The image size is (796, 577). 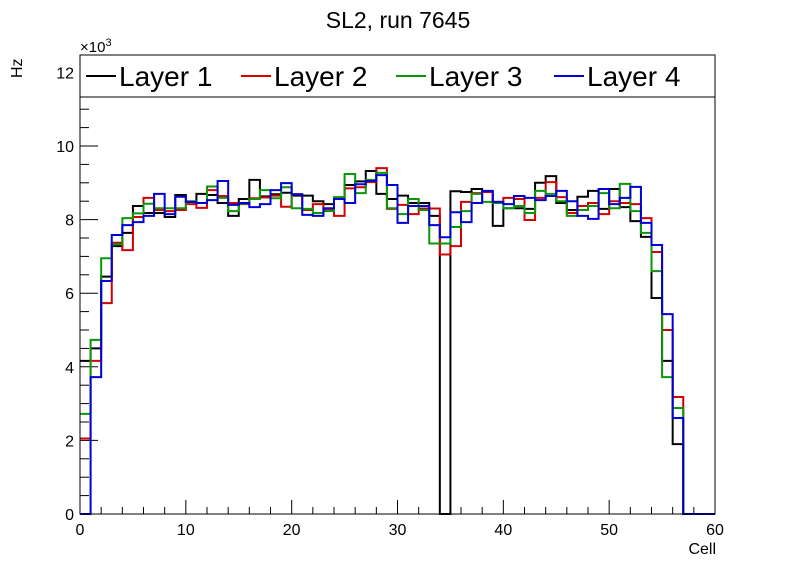 What do you see at coordinates (398, 530) in the screenshot?
I see `x-tick-label: 30` at bounding box center [398, 530].